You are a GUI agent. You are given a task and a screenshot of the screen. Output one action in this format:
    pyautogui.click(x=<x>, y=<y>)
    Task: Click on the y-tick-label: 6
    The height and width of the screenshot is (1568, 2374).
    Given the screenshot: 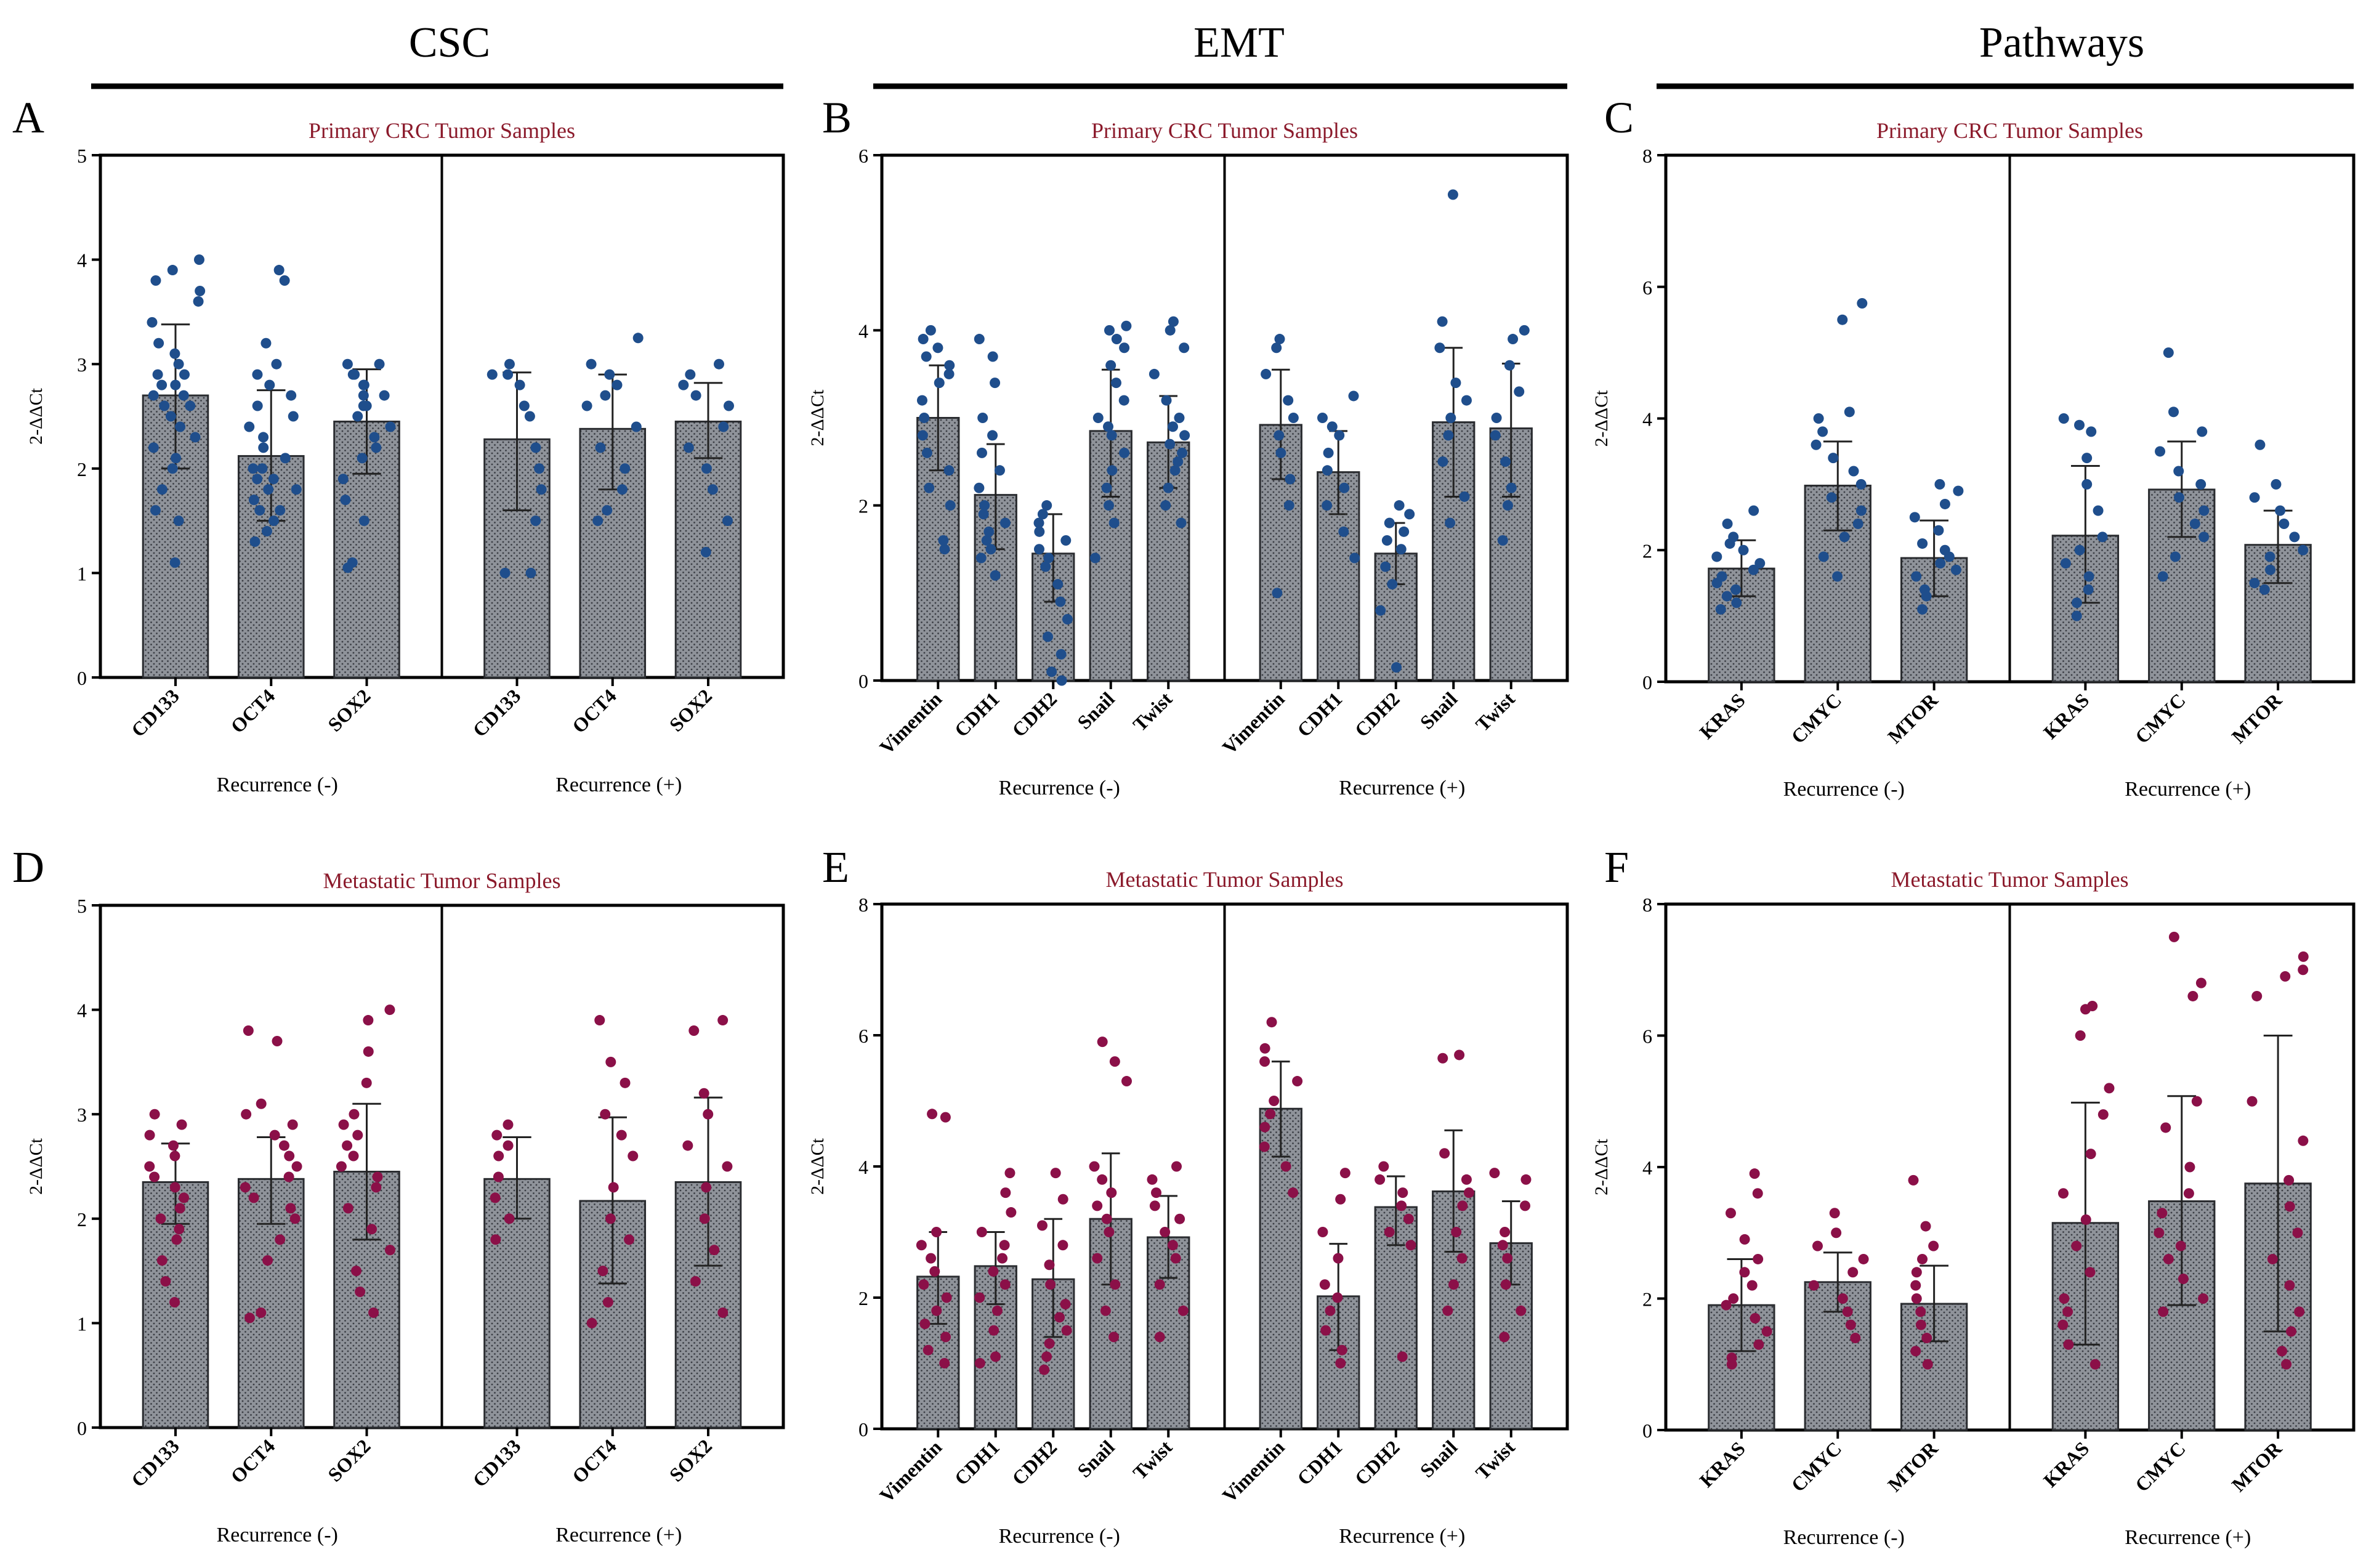 What is the action you would take?
    pyautogui.click(x=863, y=156)
    